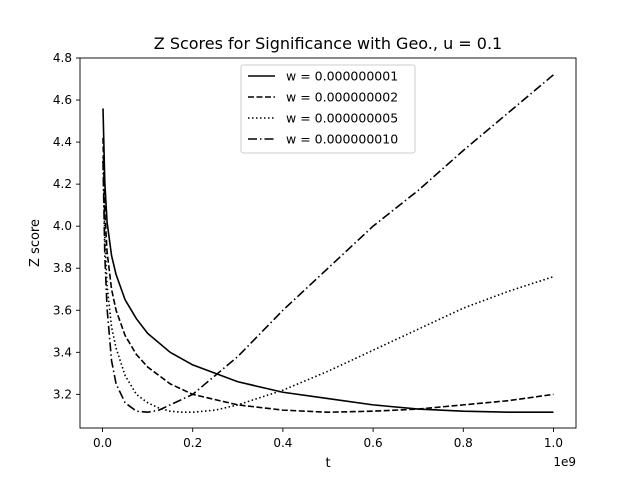  Describe the element at coordinates (342, 97) in the screenshot. I see `legend-label-2: w = 0.000000002` at that location.